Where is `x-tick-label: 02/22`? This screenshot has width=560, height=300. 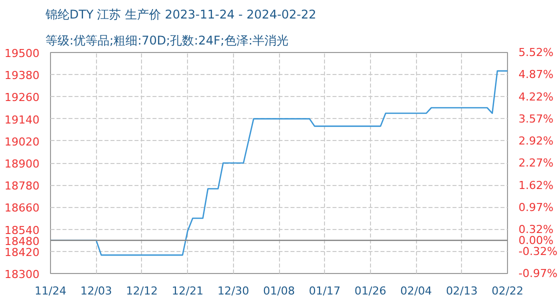
x-tick-label: 02/22 is located at coordinates (508, 291).